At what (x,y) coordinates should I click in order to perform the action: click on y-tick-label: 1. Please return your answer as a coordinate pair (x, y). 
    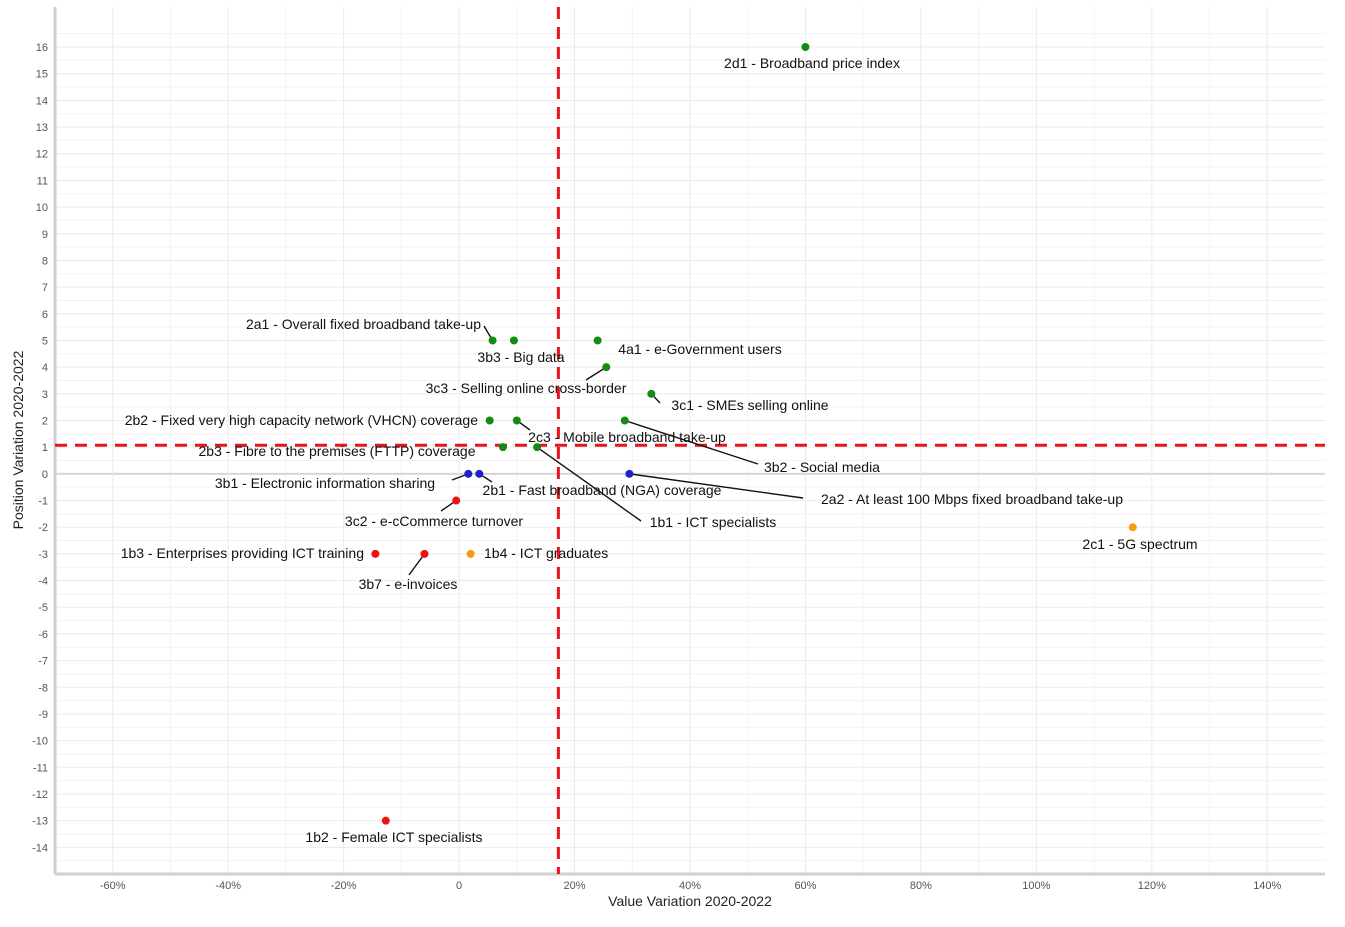
    Looking at the image, I should click on (45, 448).